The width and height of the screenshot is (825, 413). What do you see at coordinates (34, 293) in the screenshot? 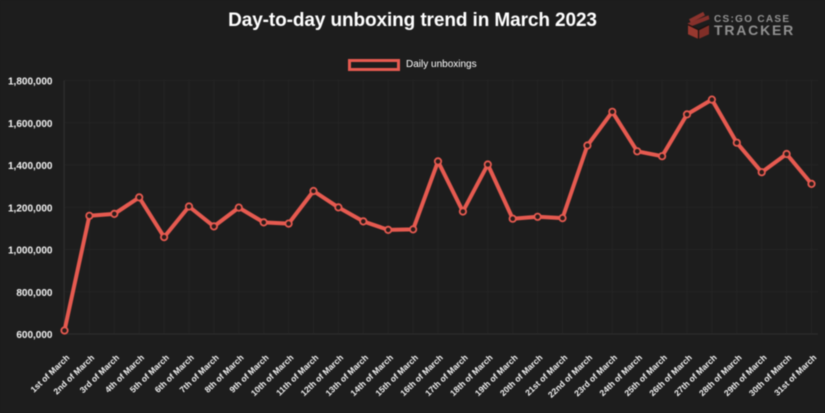
I see `svg-text: 800,000` at bounding box center [34, 293].